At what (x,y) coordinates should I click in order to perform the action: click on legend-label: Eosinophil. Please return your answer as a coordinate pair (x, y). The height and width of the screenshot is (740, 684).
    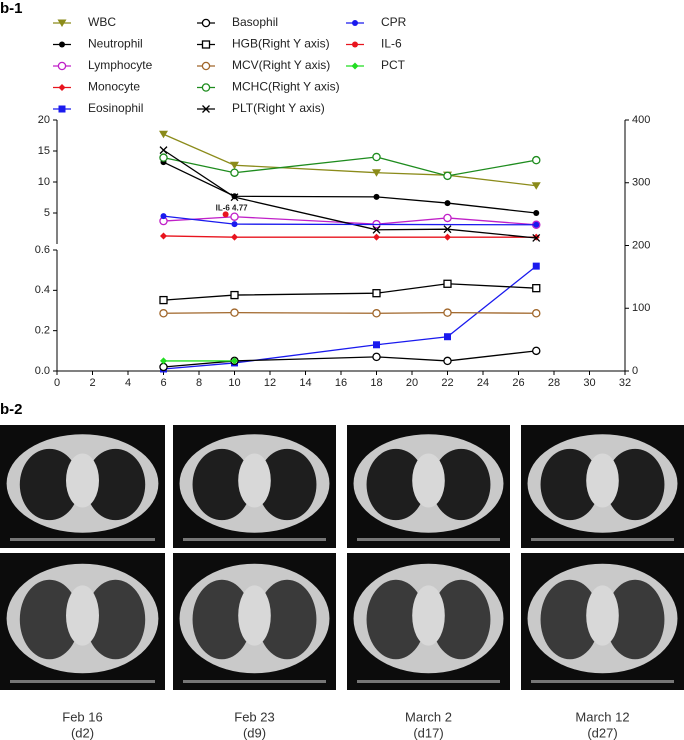
    Looking at the image, I should click on (115, 108).